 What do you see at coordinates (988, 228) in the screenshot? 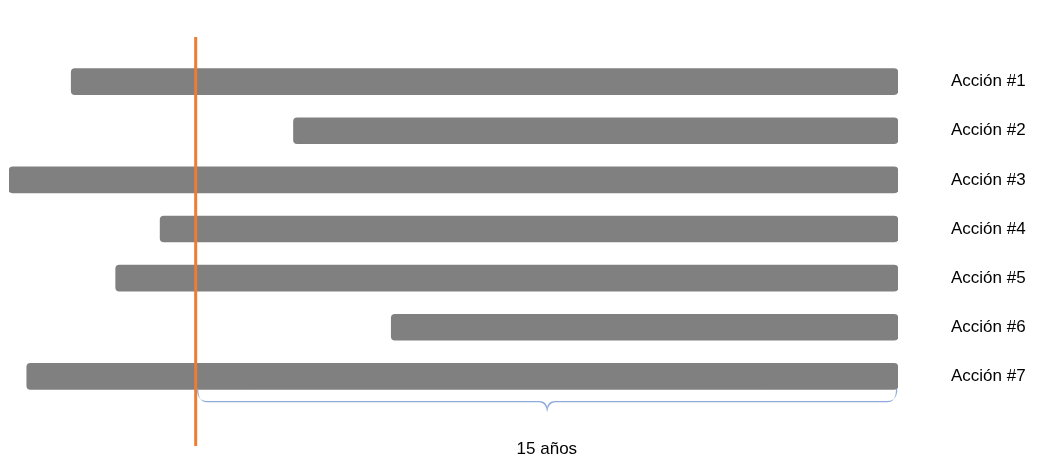
I see `y-tick-label: Acción #4` at bounding box center [988, 228].